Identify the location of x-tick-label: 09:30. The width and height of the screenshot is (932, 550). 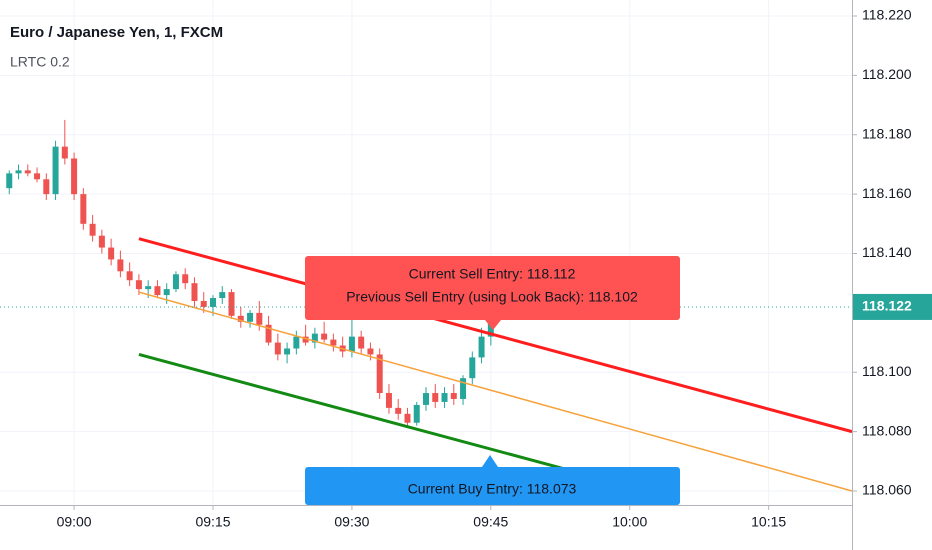
(351, 522).